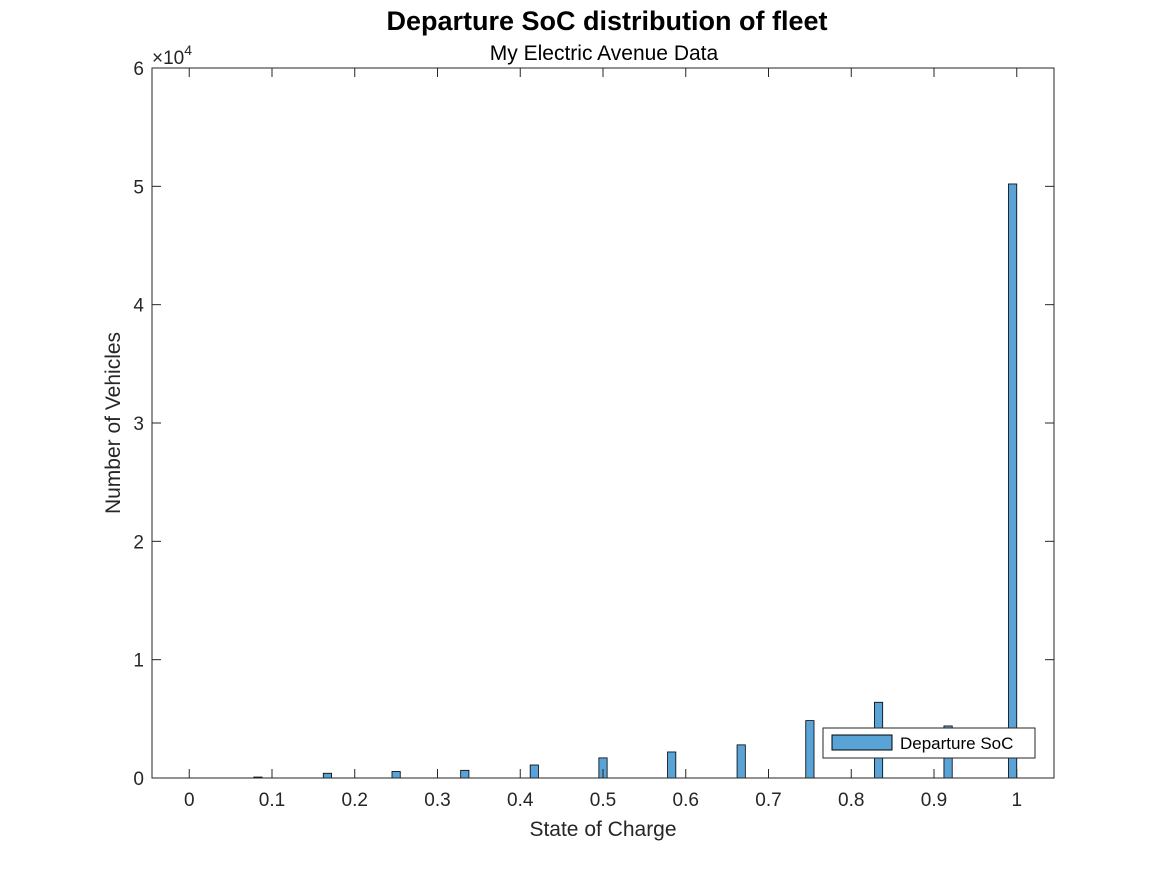 Image resolution: width=1167 pixels, height=875 pixels. Describe the element at coordinates (686, 800) in the screenshot. I see `x-tick-label: 0.6` at that location.